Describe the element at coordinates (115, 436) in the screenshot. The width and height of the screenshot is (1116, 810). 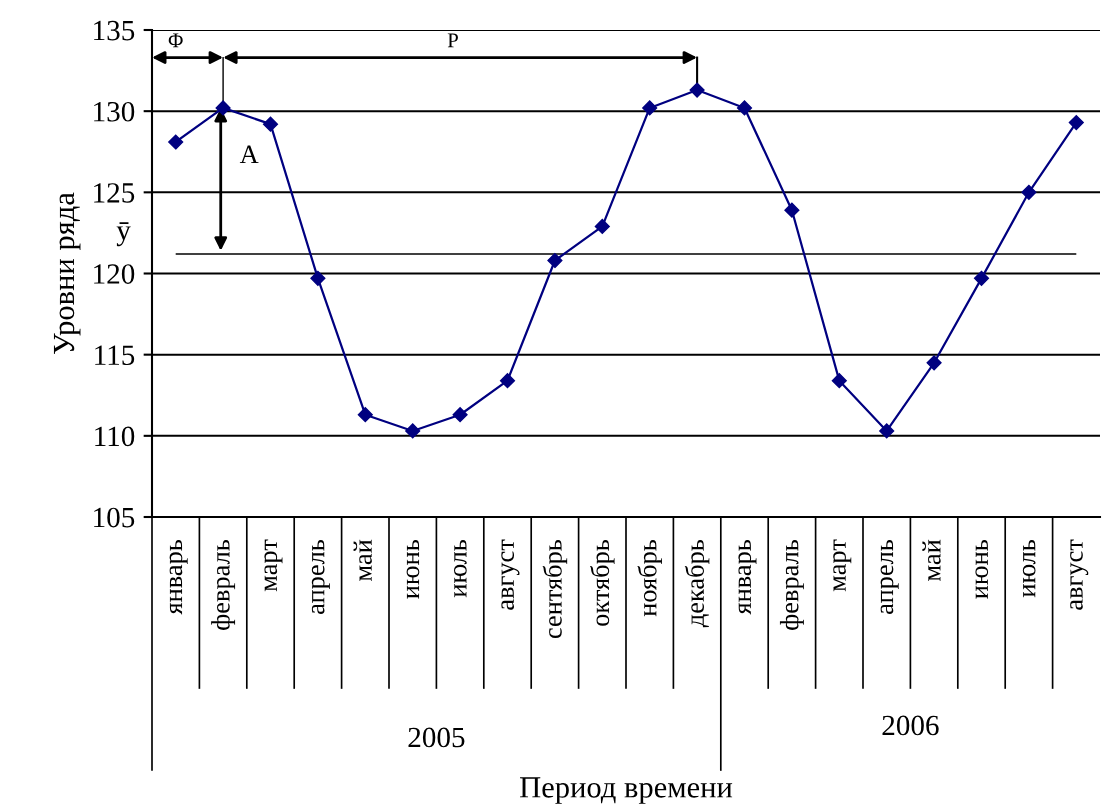
I see `y-tick-label: 110` at that location.